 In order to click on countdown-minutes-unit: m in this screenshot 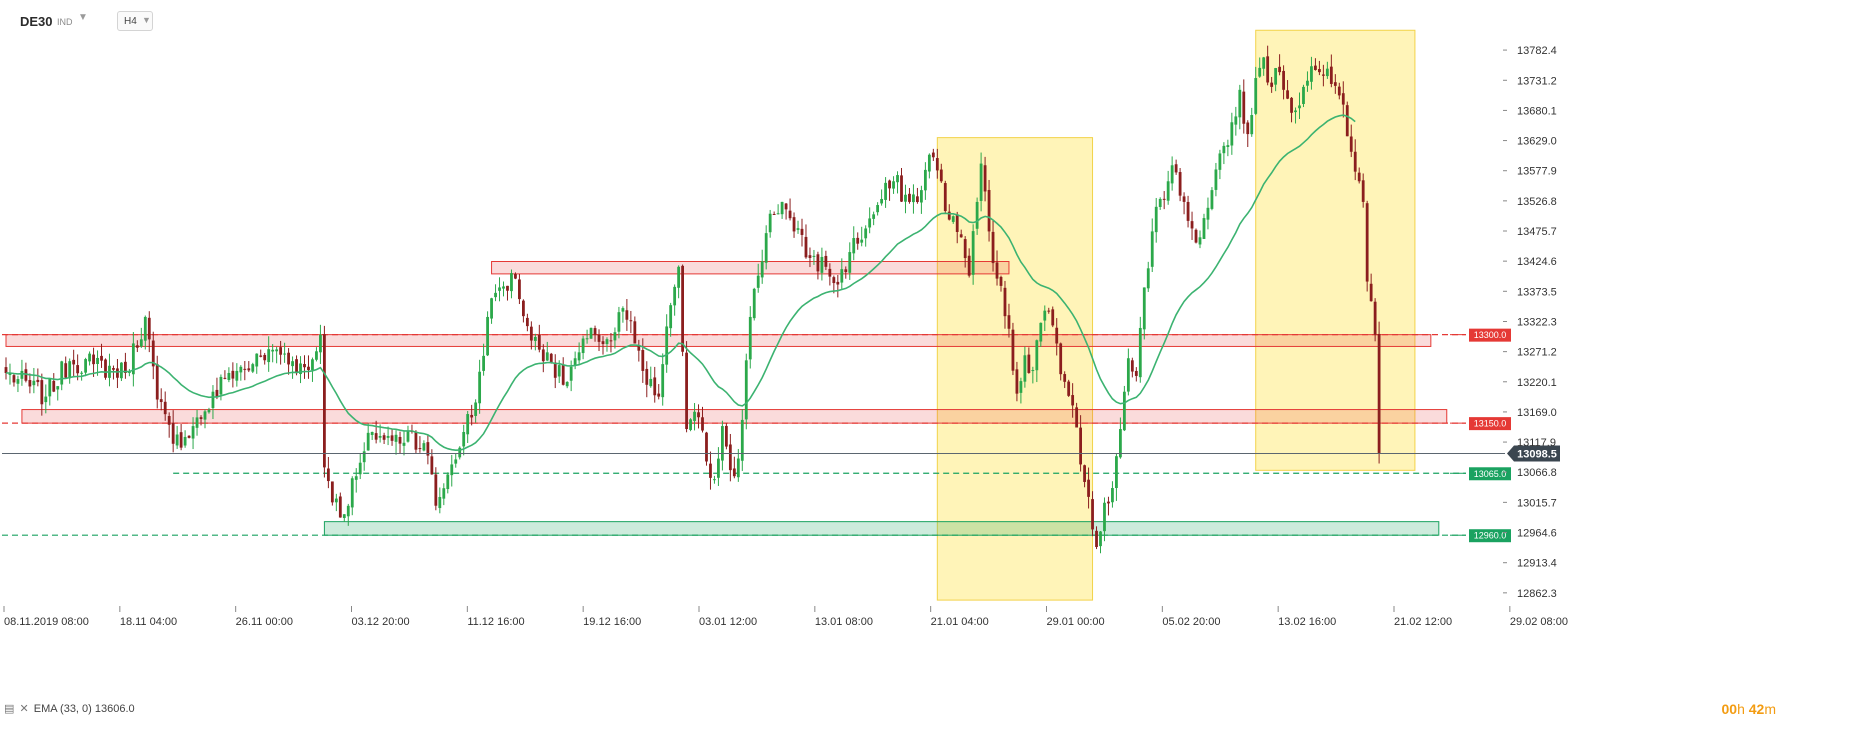, I will do `click(1770, 709)`.